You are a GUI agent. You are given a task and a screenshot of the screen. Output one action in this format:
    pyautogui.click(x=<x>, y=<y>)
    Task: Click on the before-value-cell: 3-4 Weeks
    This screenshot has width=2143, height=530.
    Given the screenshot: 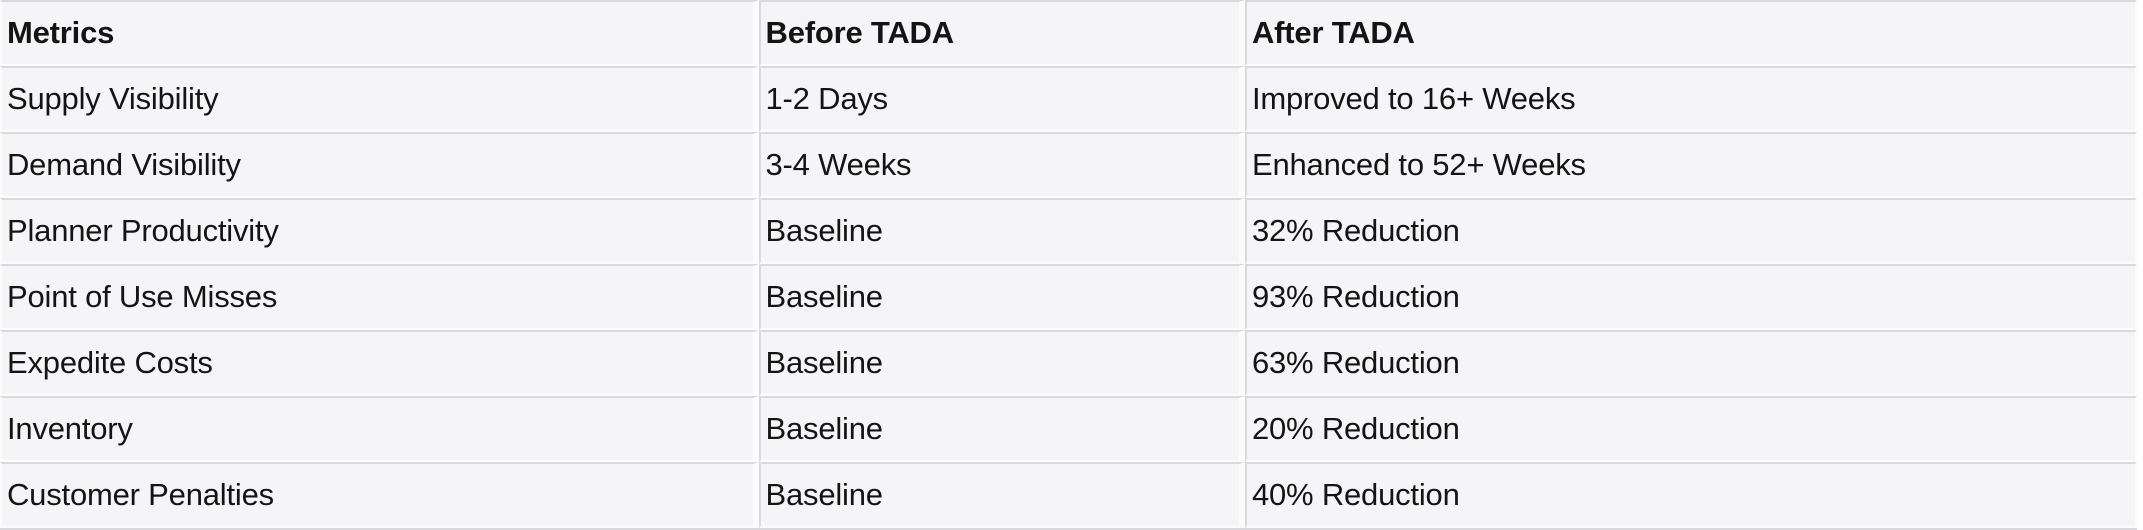 What is the action you would take?
    pyautogui.click(x=1001, y=165)
    